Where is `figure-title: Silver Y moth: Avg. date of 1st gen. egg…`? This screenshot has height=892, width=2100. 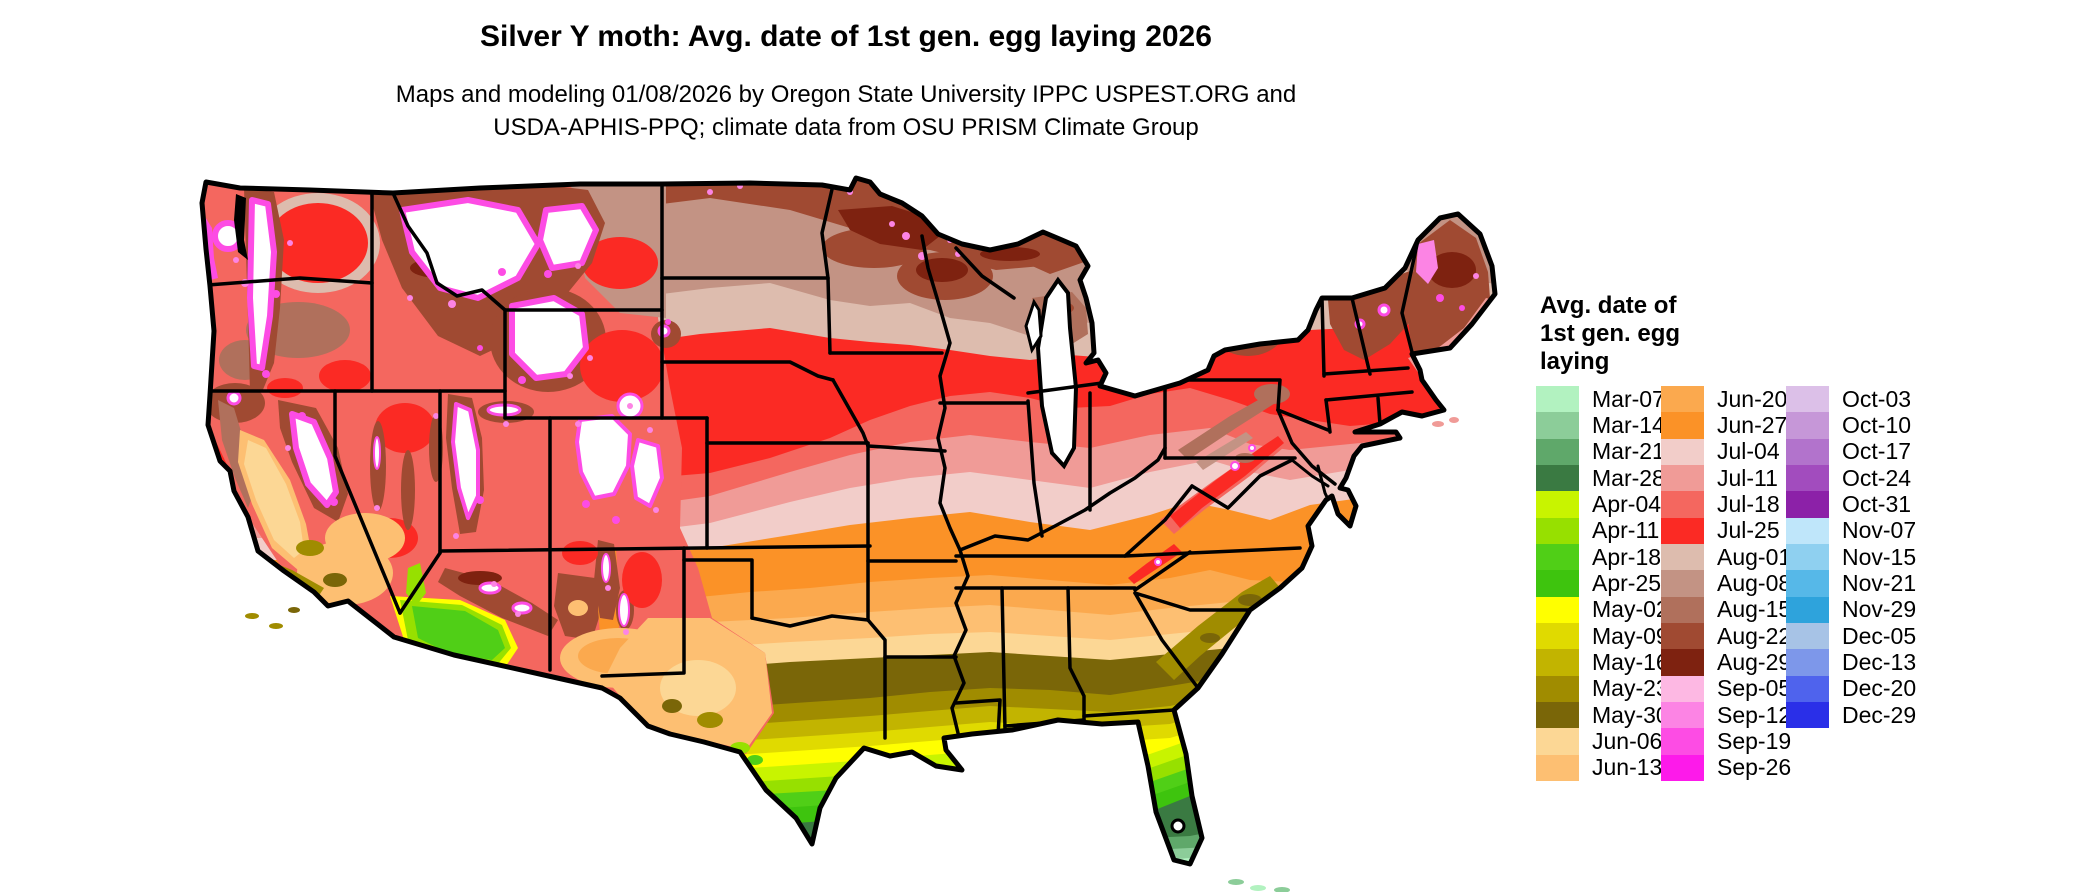
figure-title: Silver Y moth: Avg. date of 1st gen. egg… is located at coordinates (846, 36).